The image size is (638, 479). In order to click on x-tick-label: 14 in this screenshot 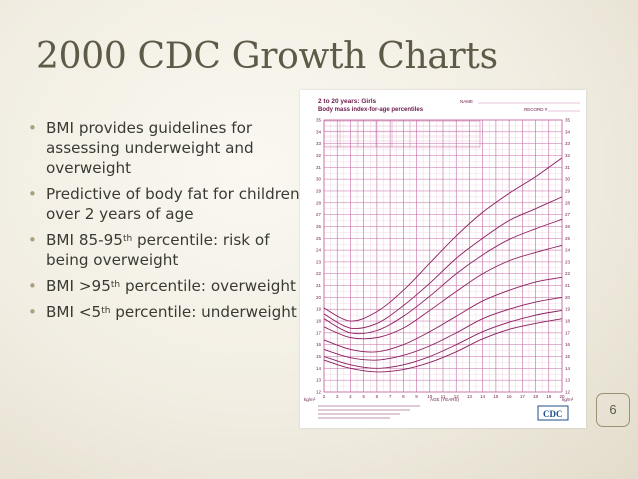, I will do `click(483, 396)`.